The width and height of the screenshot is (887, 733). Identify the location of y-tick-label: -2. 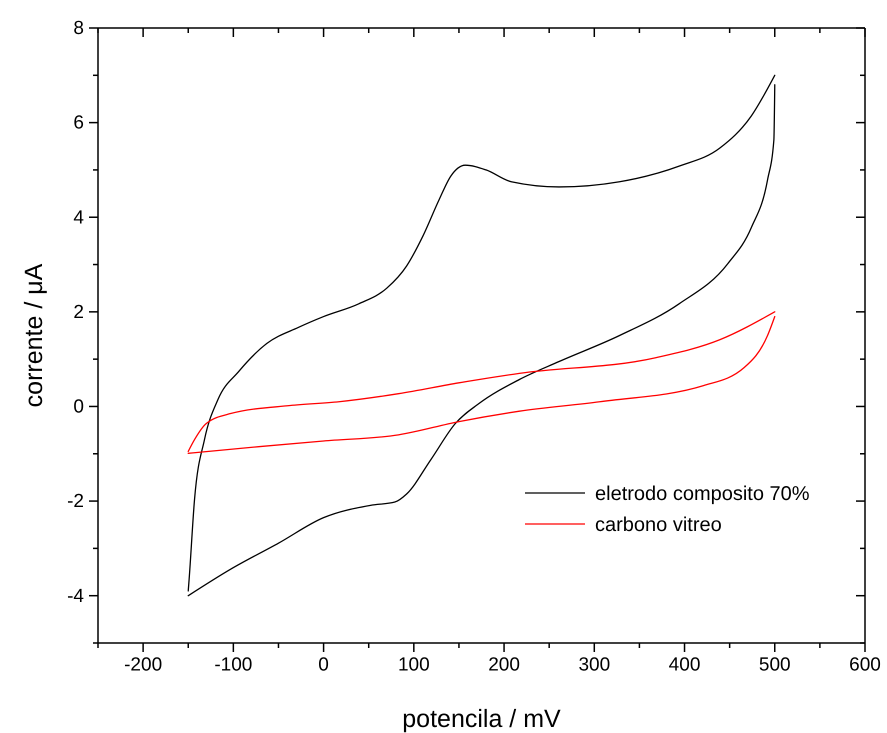
(75, 501).